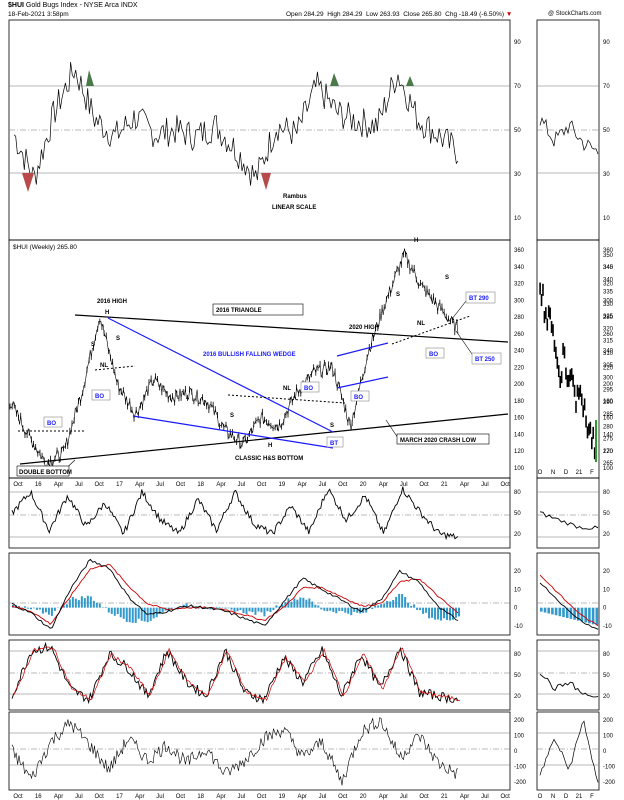  What do you see at coordinates (266, 181) in the screenshot?
I see `oversold-fill` at bounding box center [266, 181].